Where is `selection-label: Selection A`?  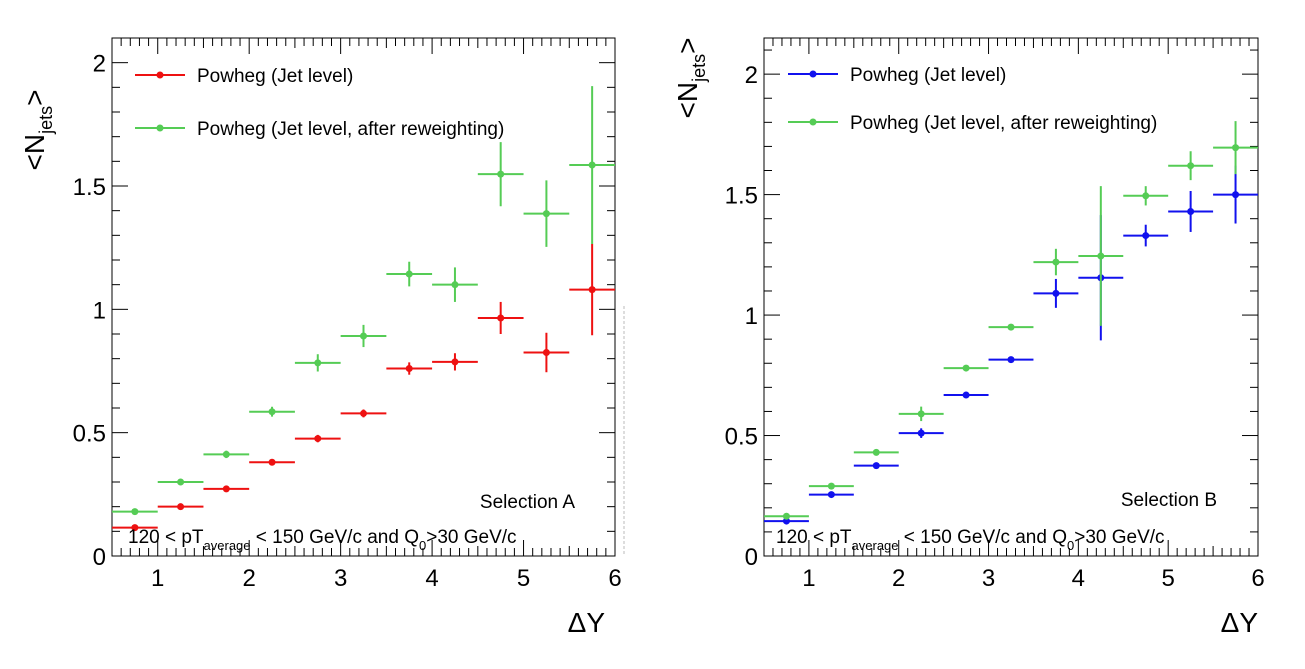
selection-label: Selection A is located at coordinates (527, 502).